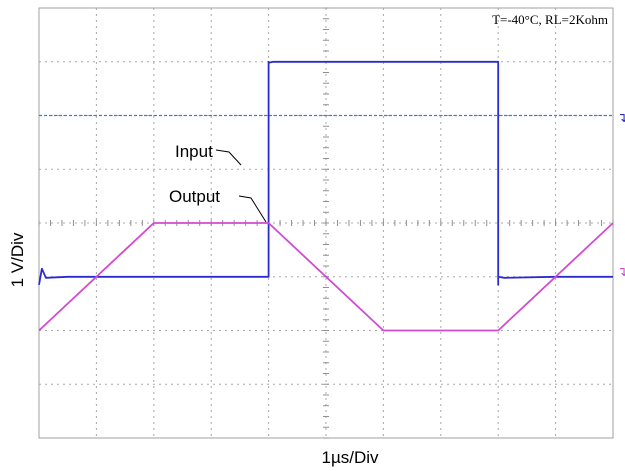 The image size is (625, 471). What do you see at coordinates (194, 196) in the screenshot?
I see `trace-label-output: Output` at bounding box center [194, 196].